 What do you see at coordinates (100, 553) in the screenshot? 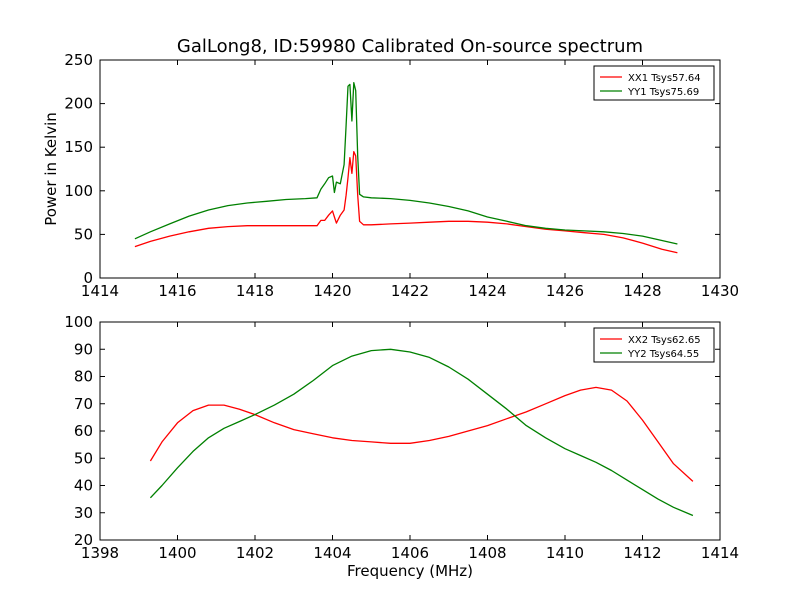
I see `x-tick-label: 1398` at bounding box center [100, 553].